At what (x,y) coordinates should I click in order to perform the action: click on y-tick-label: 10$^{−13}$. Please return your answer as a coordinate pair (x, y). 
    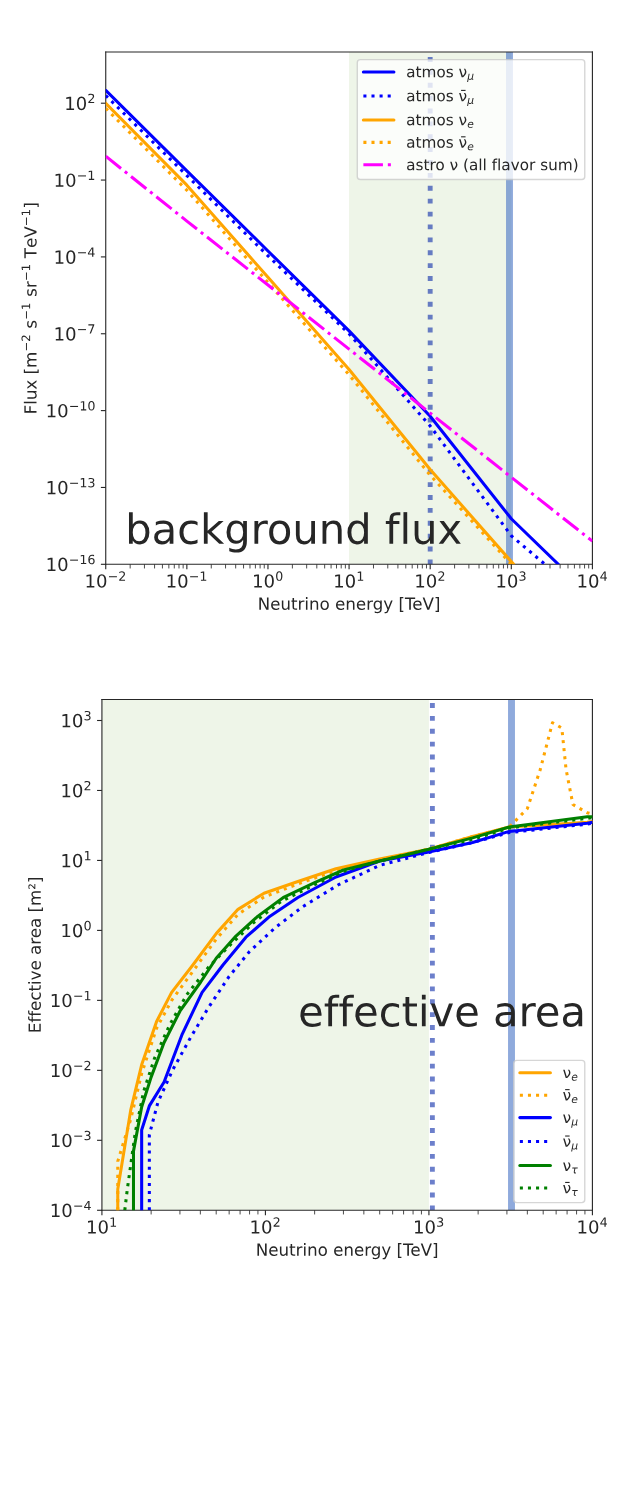
    Looking at the image, I should click on (71, 486).